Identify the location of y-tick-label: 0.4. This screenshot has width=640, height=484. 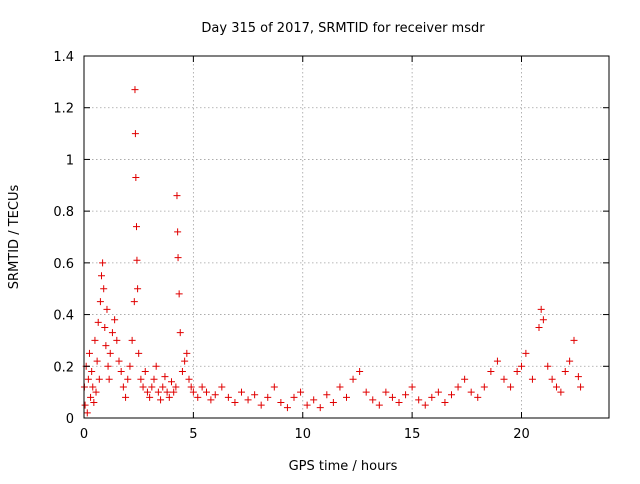
(63, 316).